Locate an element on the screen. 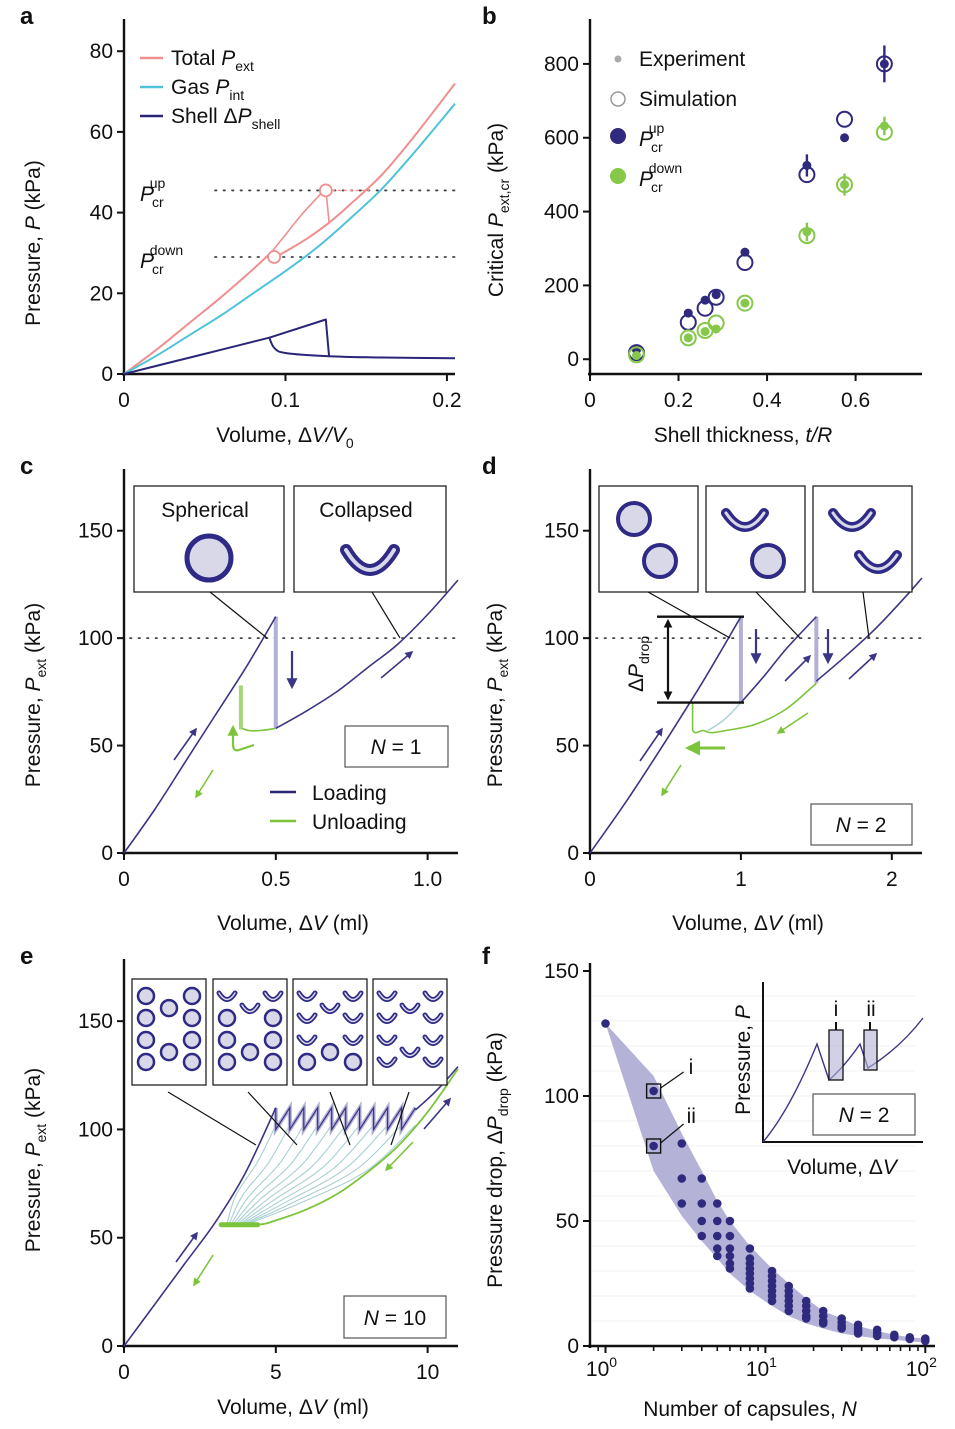  panel-label-b: b is located at coordinates (489, 16).